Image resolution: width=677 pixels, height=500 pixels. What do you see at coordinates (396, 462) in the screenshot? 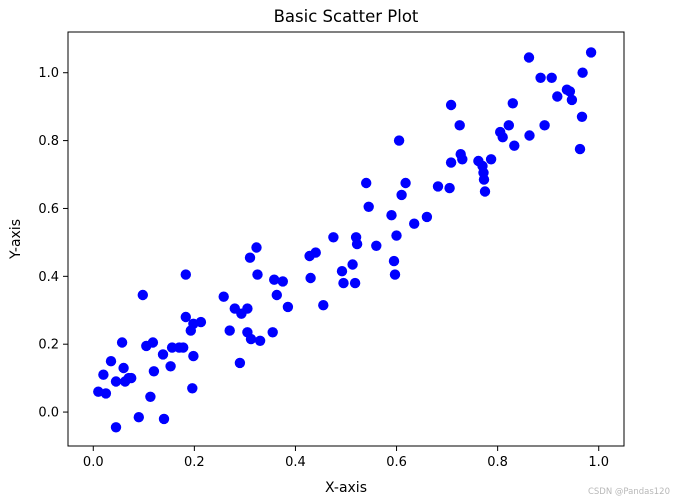
I see `x-tick-label: 0.6` at bounding box center [396, 462].